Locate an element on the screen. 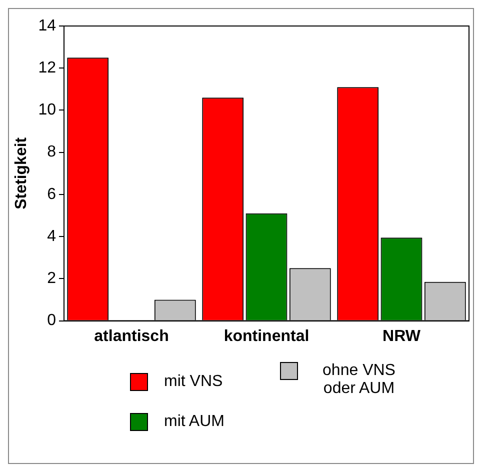 The height and width of the screenshot is (473, 483). x-tick-label: atlantisch is located at coordinates (131, 336).